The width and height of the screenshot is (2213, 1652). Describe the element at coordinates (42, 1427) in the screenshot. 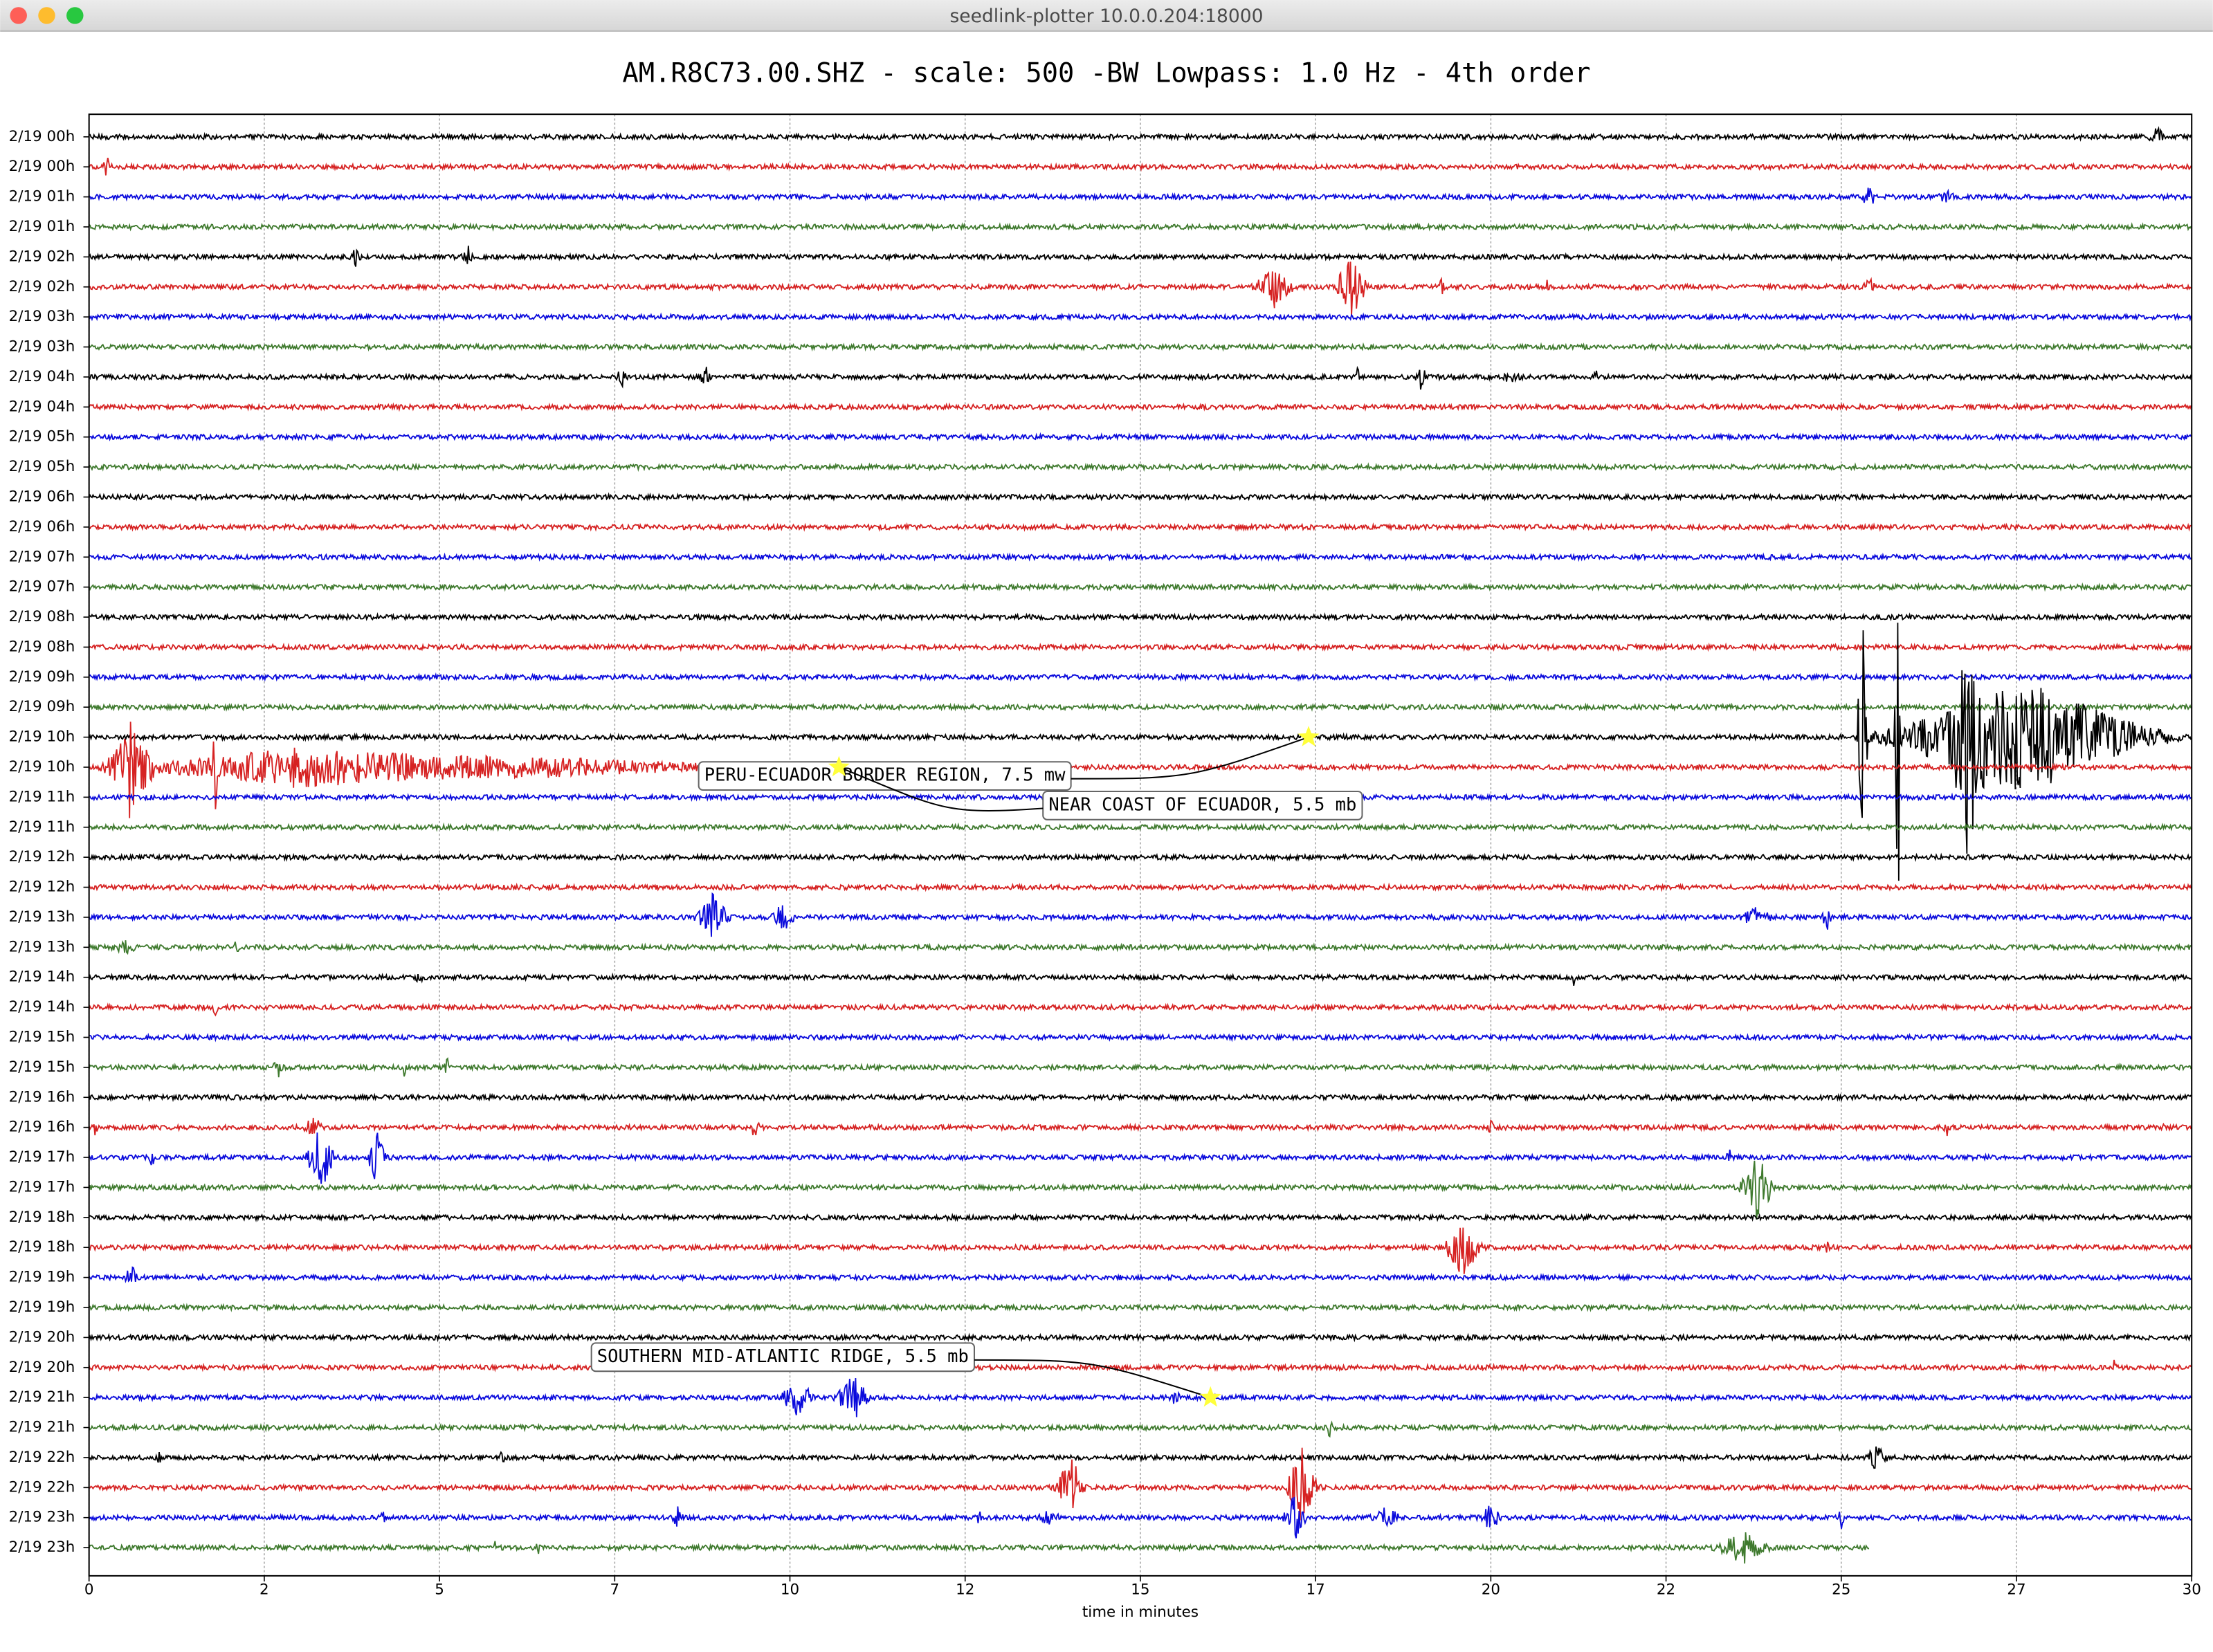

I see `row-label: 2/19 21h` at that location.